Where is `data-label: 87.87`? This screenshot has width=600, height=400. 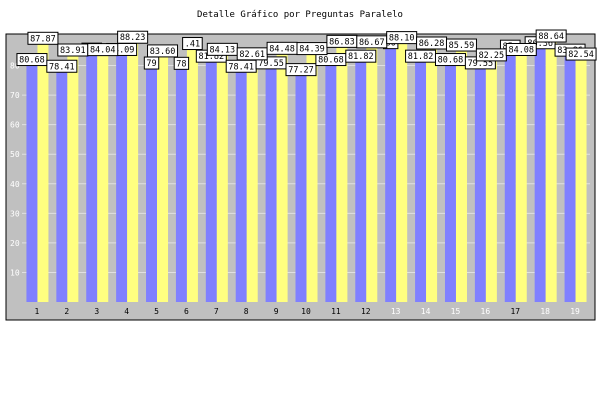 data-label: 87.87 is located at coordinates (43, 39).